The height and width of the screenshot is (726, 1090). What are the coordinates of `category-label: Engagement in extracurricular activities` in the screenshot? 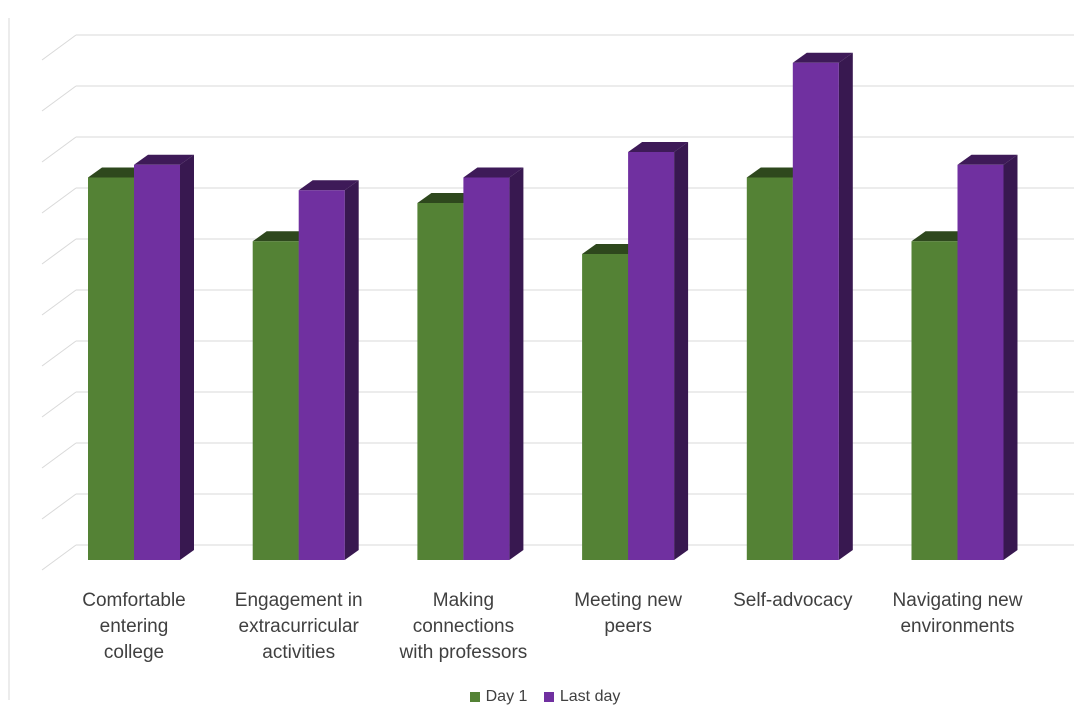 It's located at (298, 626).